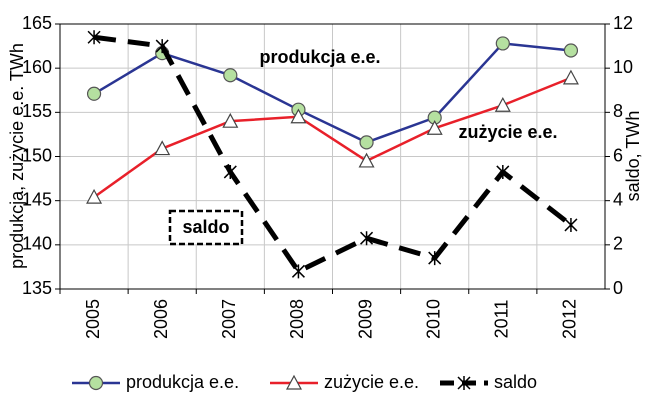 This screenshot has width=647, height=409. Describe the element at coordinates (515, 382) in the screenshot. I see `legend-label: saldo` at that location.